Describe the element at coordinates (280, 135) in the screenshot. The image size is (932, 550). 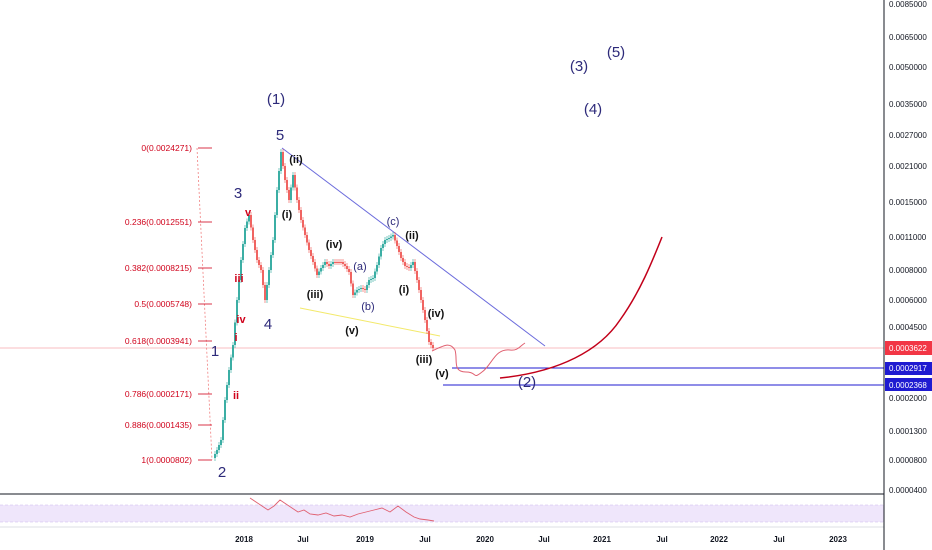
I see `wave-label-5: 5` at that location.